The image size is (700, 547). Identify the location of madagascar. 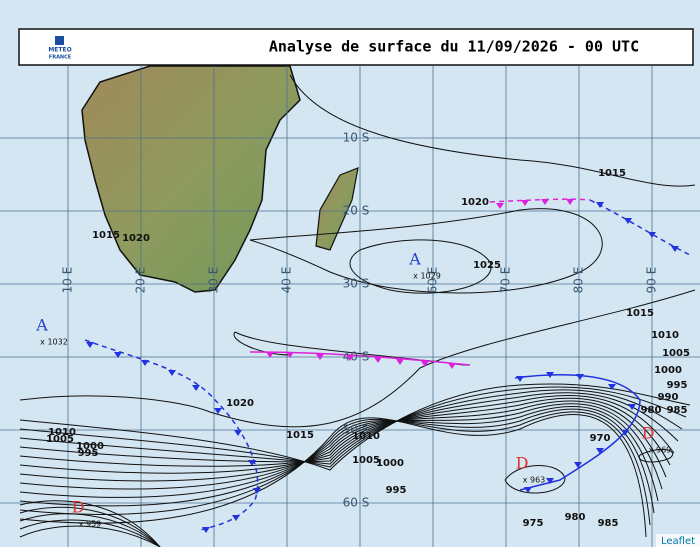
(337, 209).